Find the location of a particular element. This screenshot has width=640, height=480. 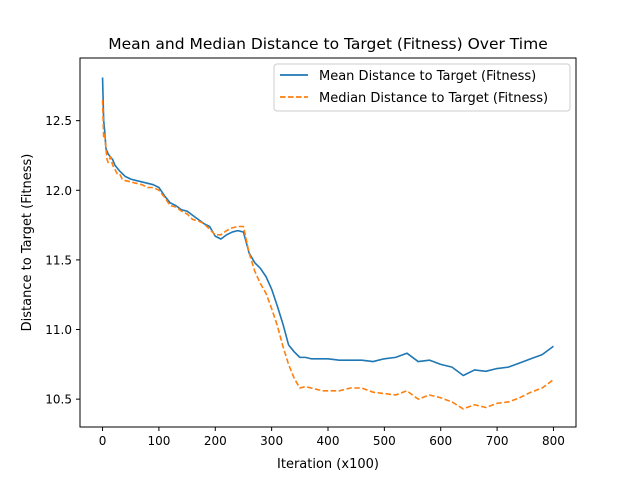

x-tick-label: 200 is located at coordinates (215, 441).